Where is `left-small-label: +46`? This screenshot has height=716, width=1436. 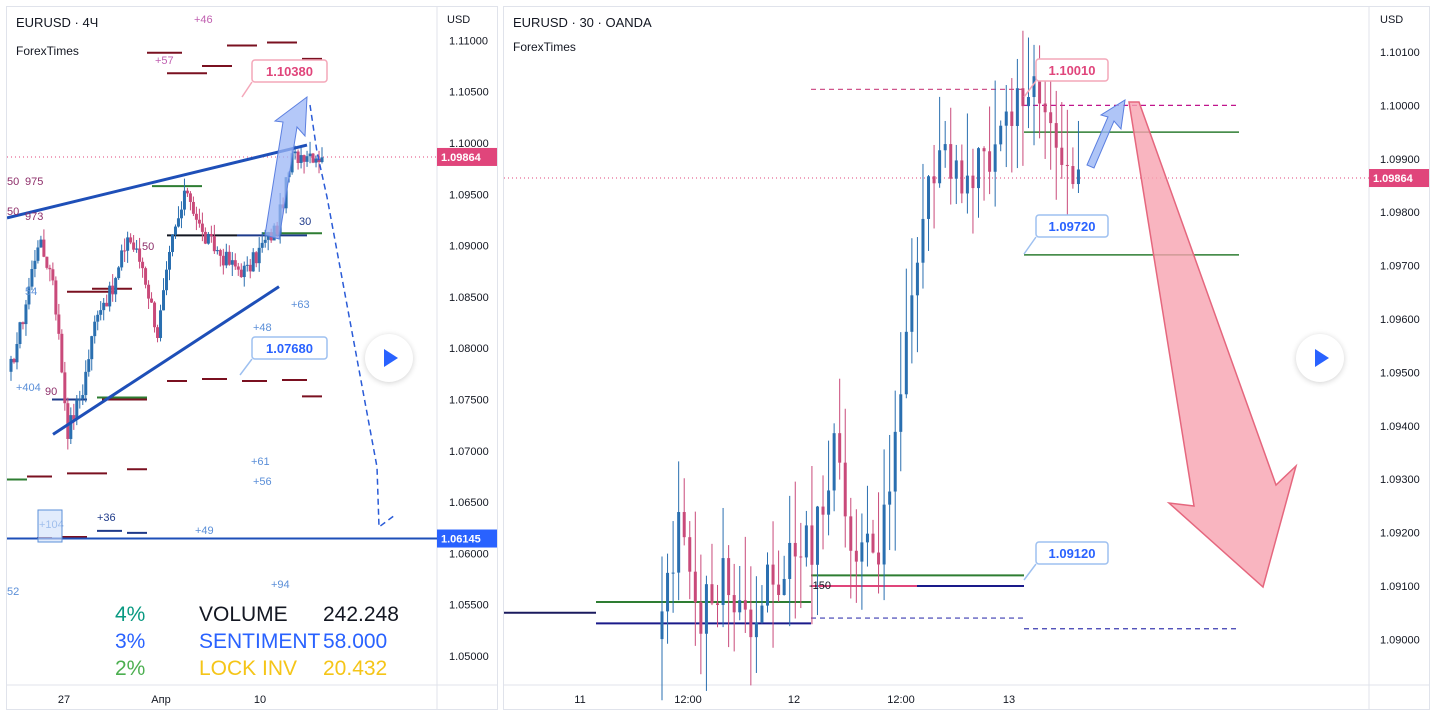 left-small-label: +46 is located at coordinates (203, 20).